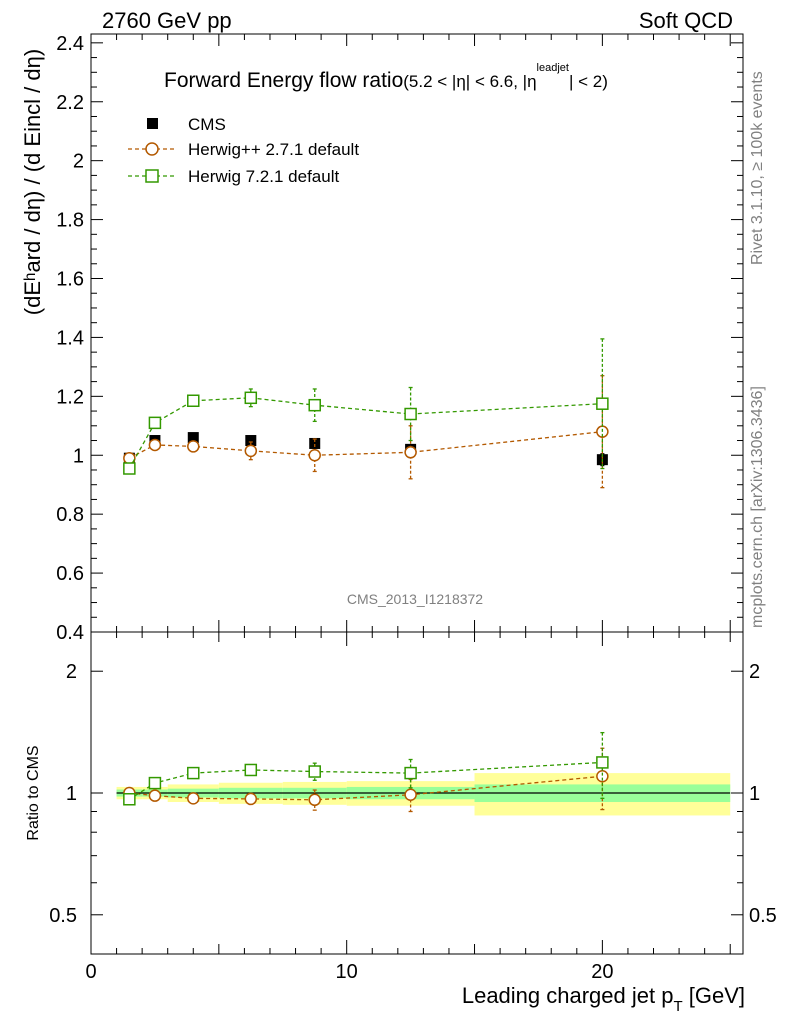  Describe the element at coordinates (71, 794) in the screenshot. I see `ratio-y-tick-label: 1` at that location.